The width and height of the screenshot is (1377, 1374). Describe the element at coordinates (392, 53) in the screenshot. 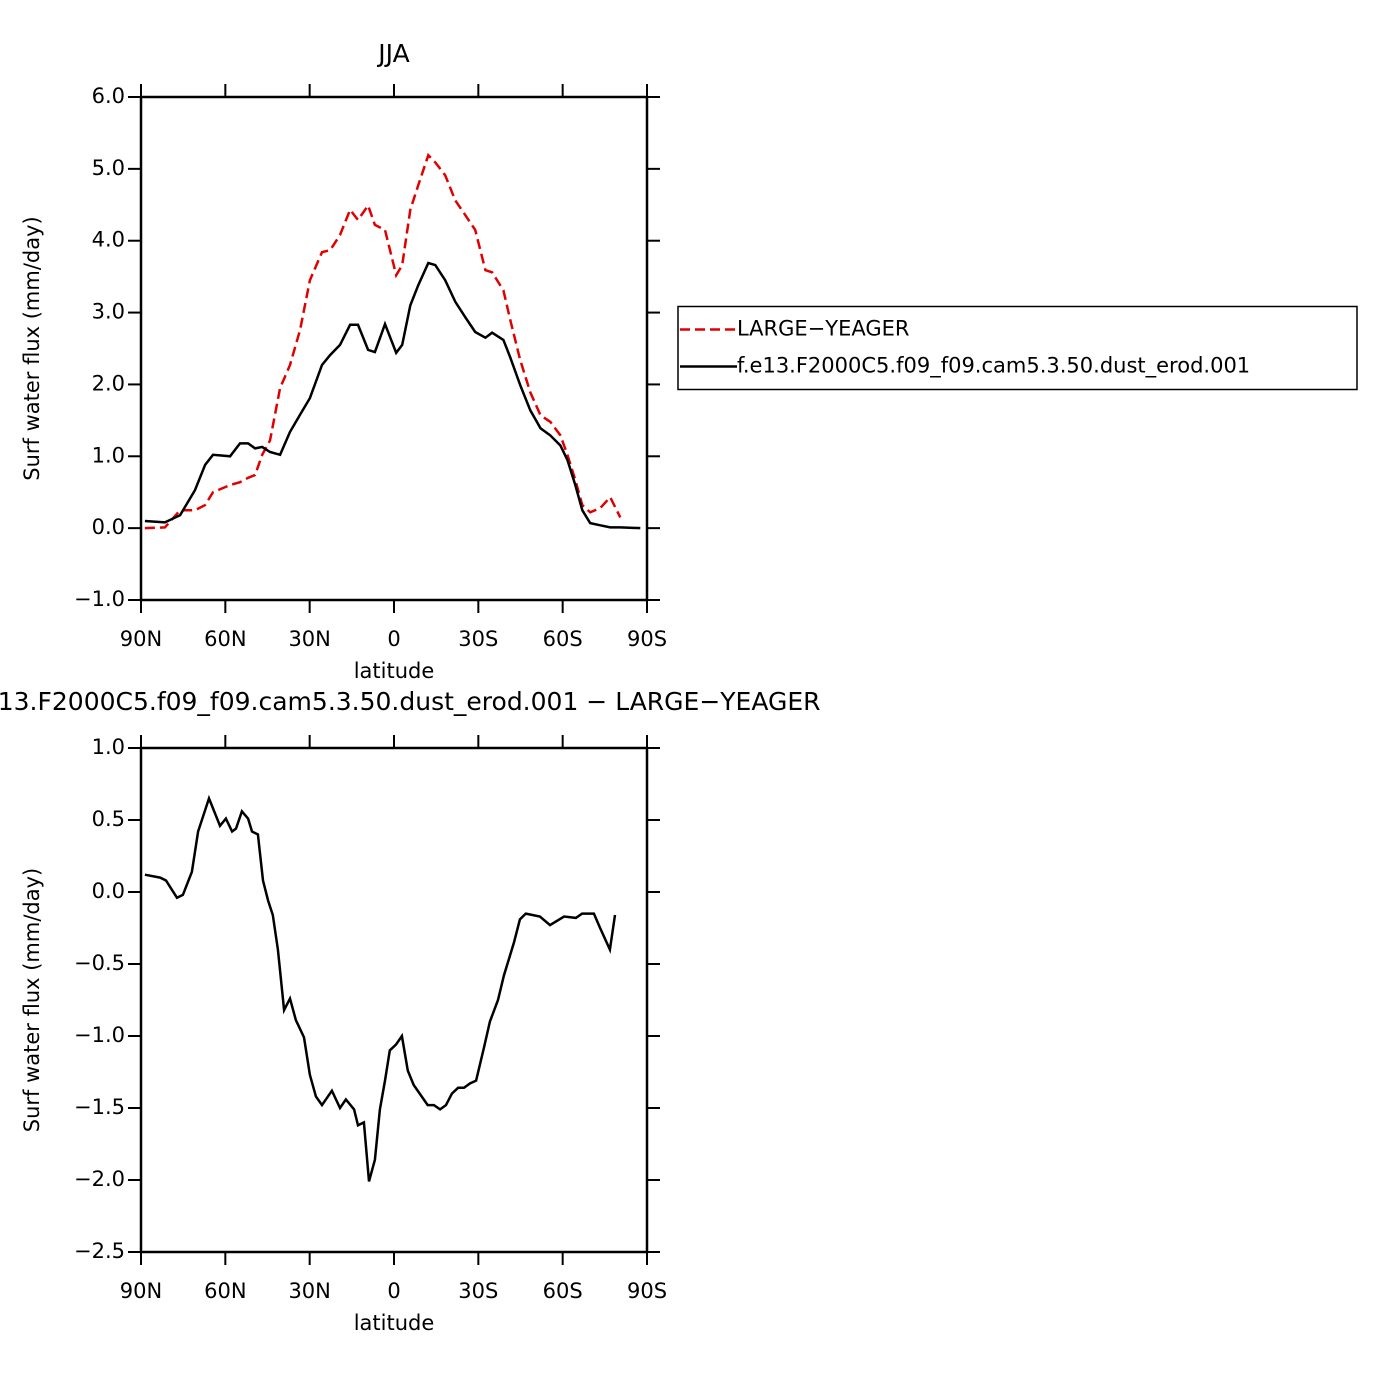

I see `chart-title: JJA` at that location.